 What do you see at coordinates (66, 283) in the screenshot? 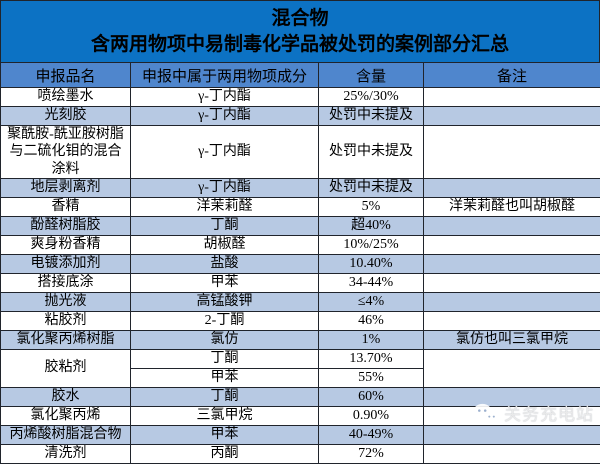
I see `cell-product-name: 搭接底涂` at bounding box center [66, 283].